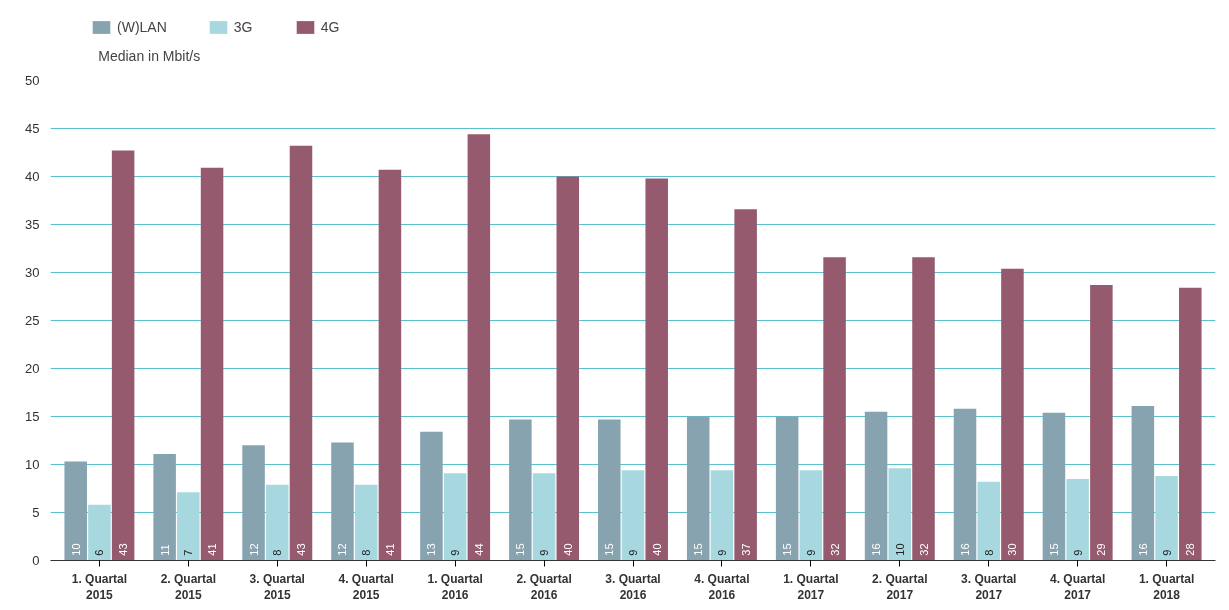 The image size is (1229, 610). I want to click on data-label: 13, so click(431, 549).